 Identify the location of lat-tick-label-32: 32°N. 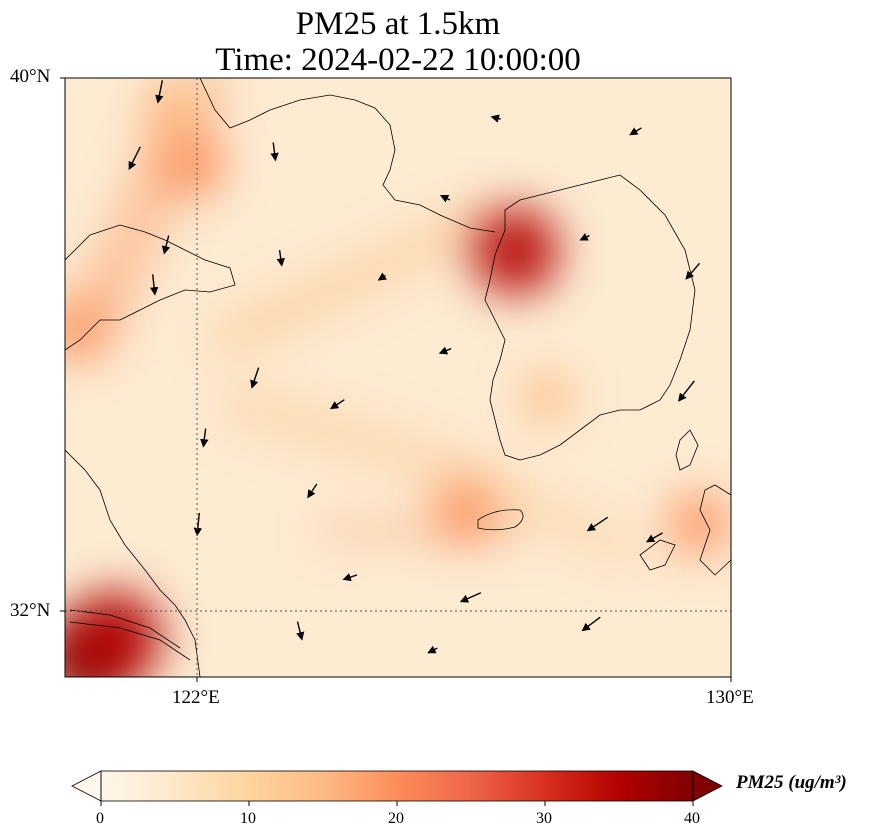
(30, 610).